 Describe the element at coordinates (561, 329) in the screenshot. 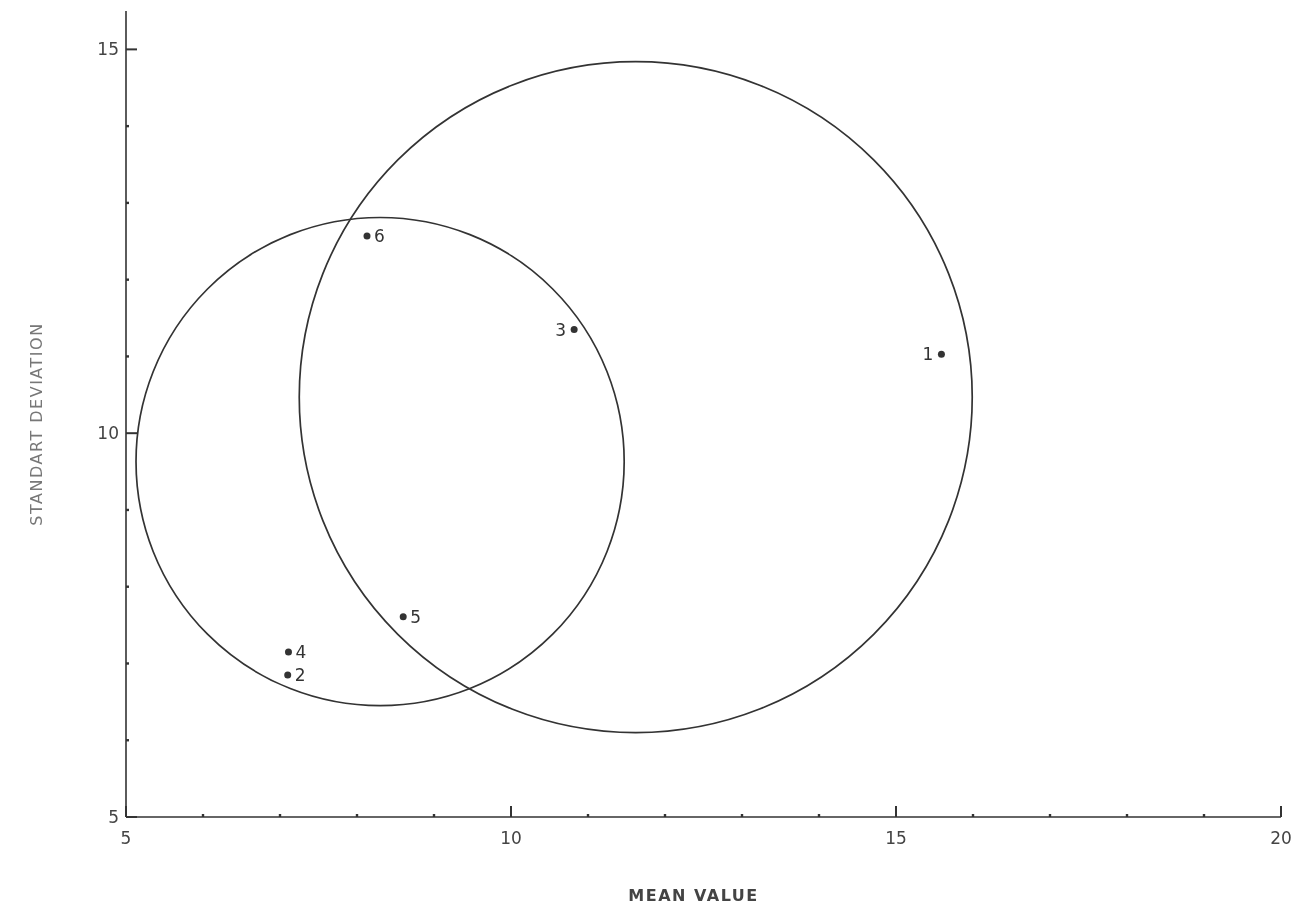

I see `annotation: 3` at that location.